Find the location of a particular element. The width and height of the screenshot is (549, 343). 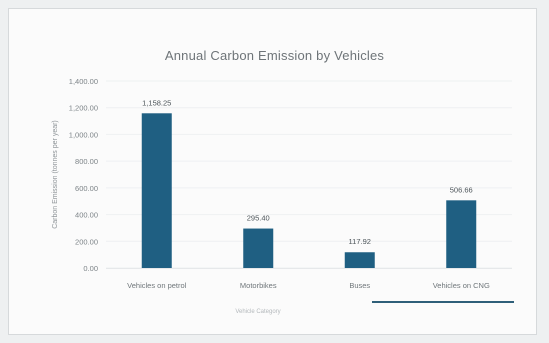

x-tick-label: Vehicles on CNG is located at coordinates (461, 285).